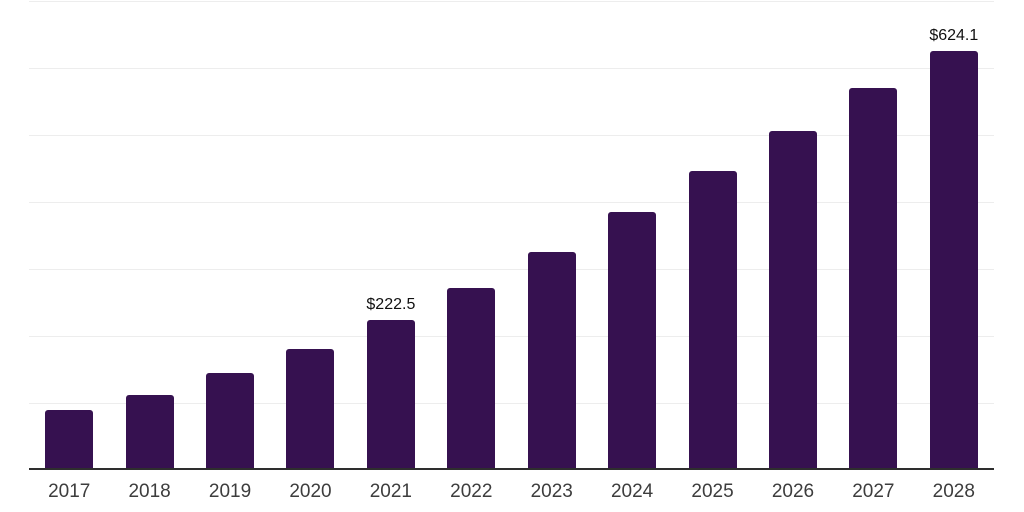  What do you see at coordinates (632, 491) in the screenshot?
I see `x-tick-2024: 2024` at bounding box center [632, 491].